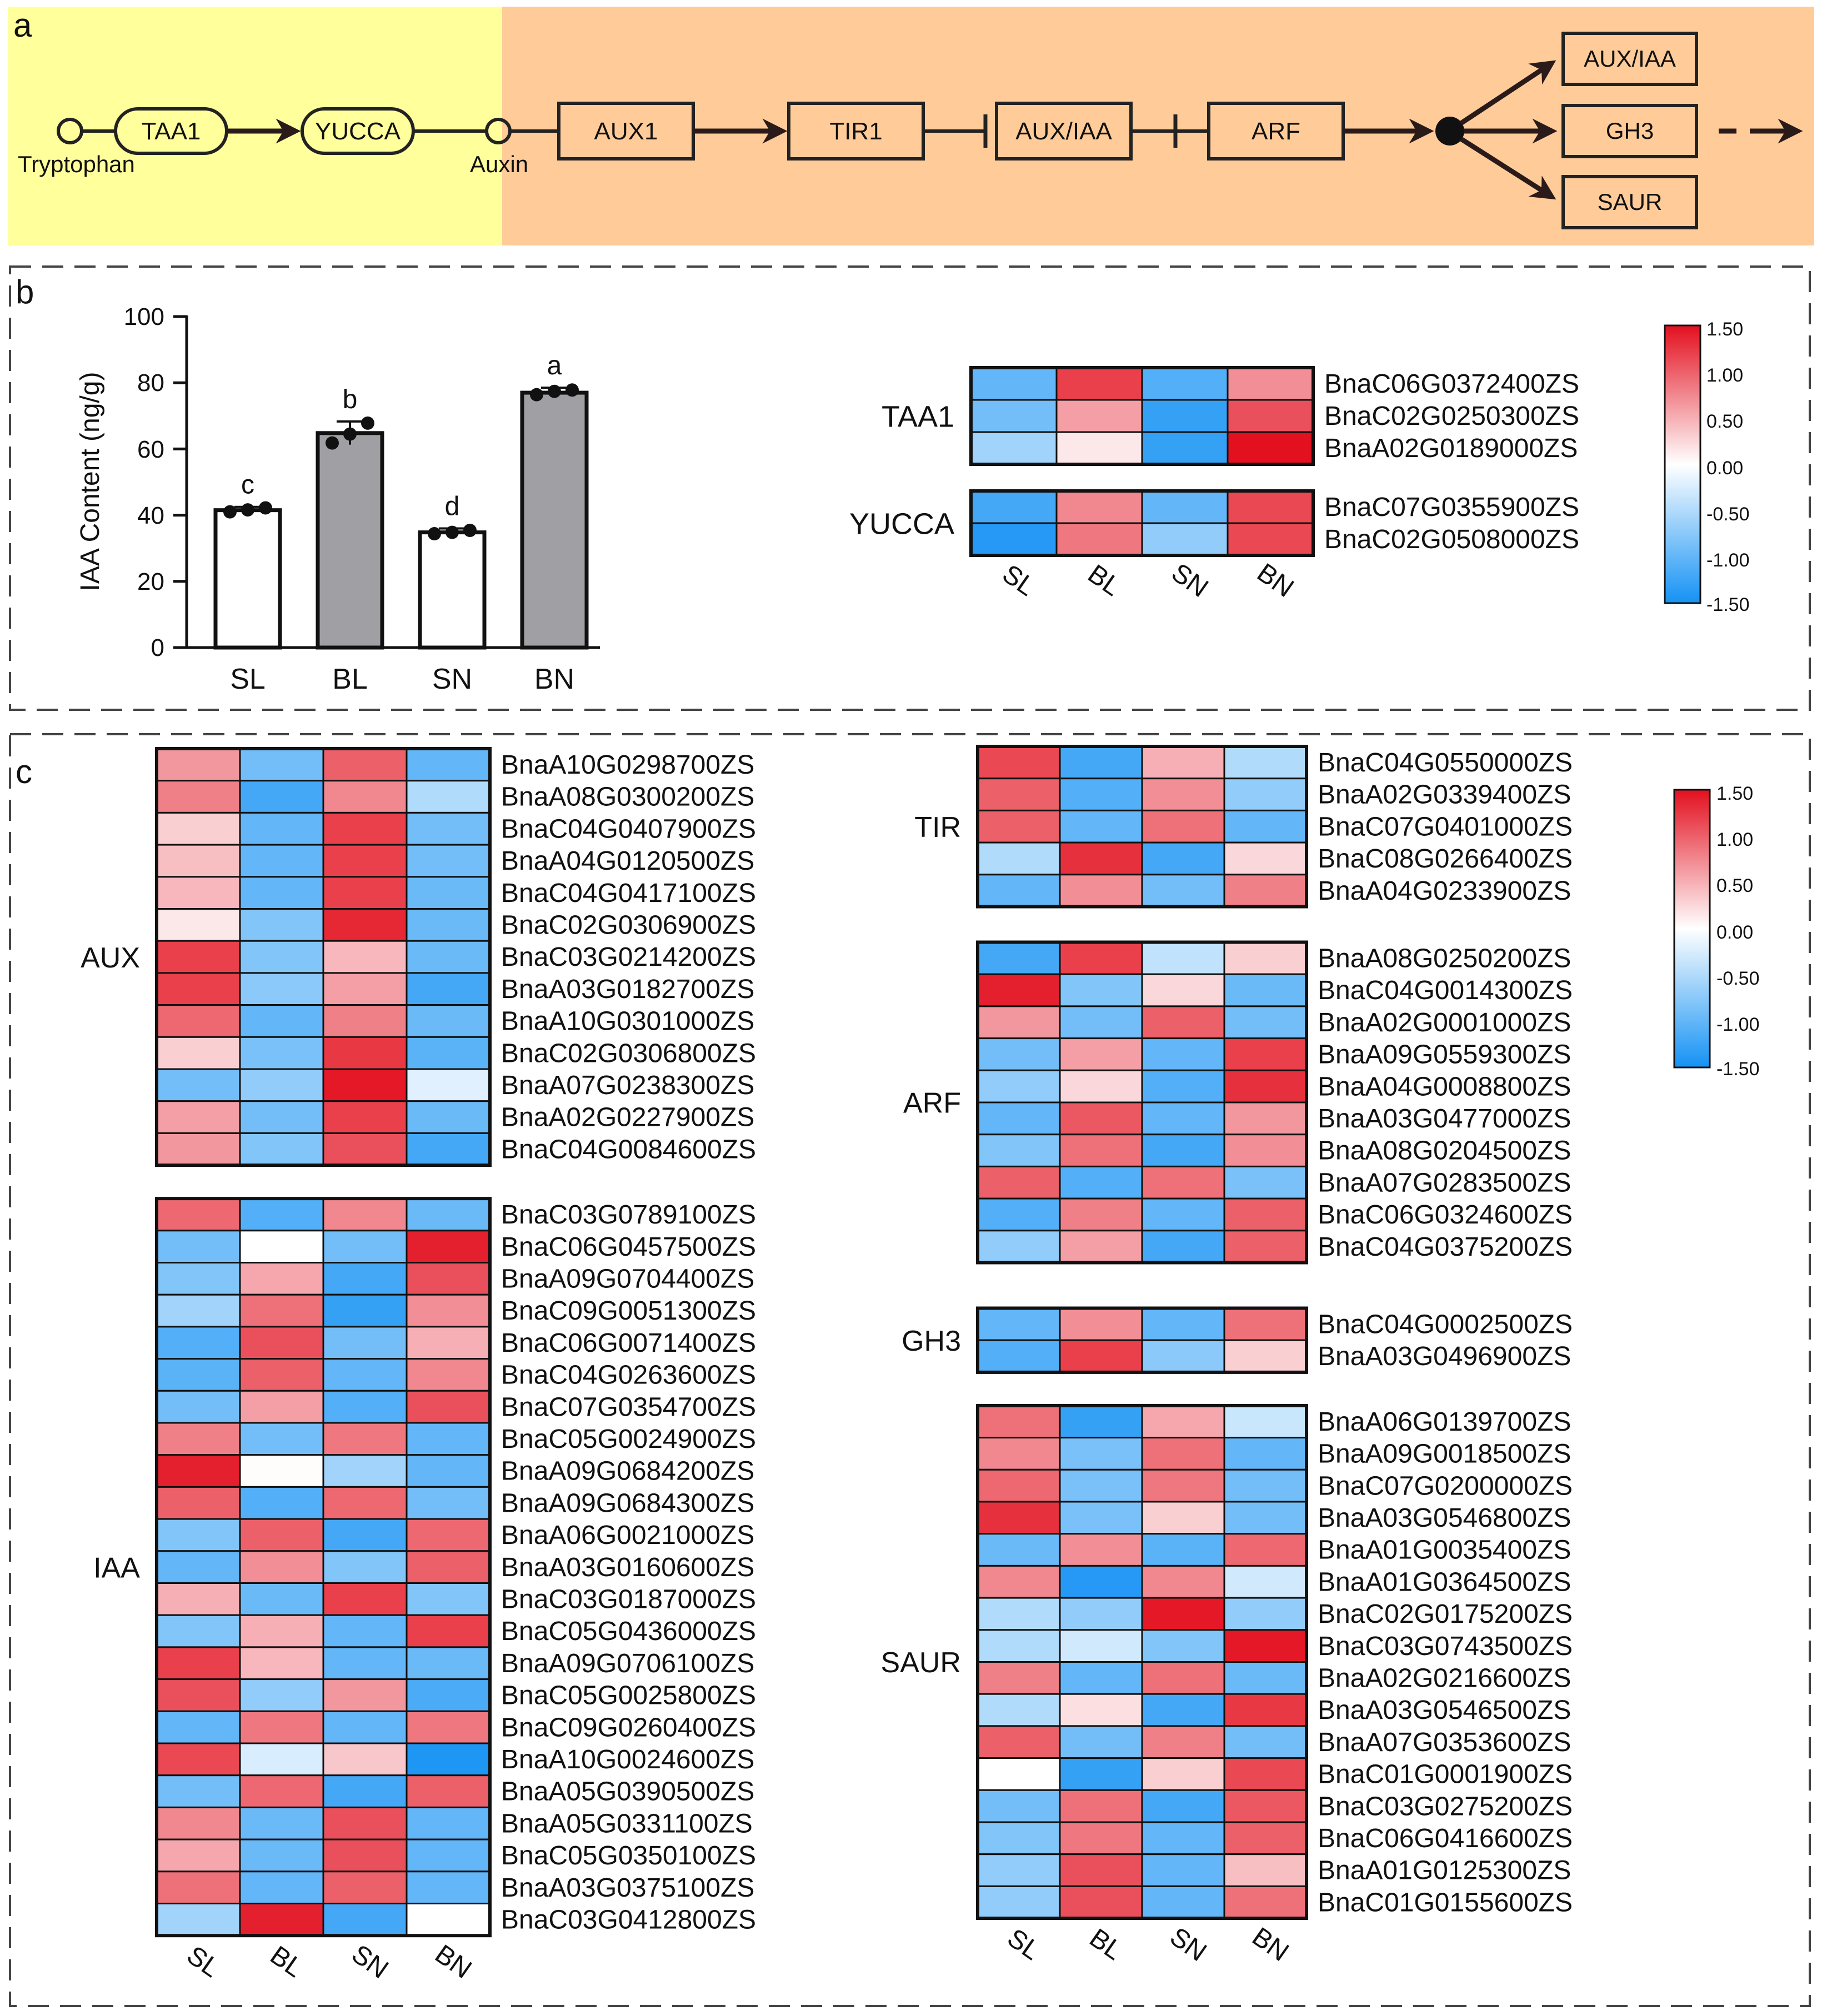  I want to click on gene-label: BnaC02G0175200ZS, so click(1446, 1614).